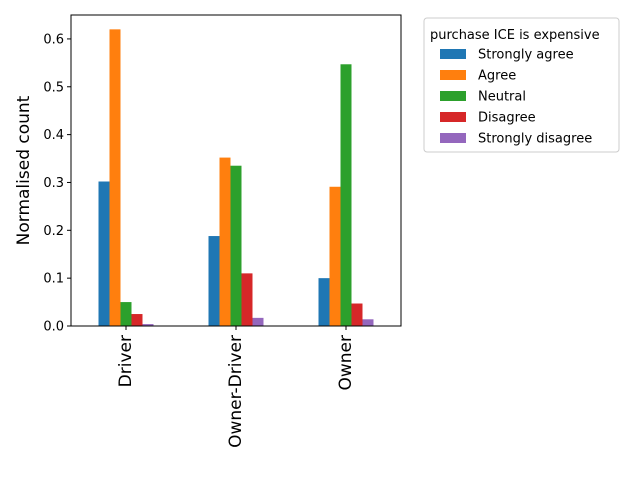 Image resolution: width=640 pixels, height=480 pixels. What do you see at coordinates (515, 35) in the screenshot?
I see `legend-title: purchase ICE is expensive` at bounding box center [515, 35].